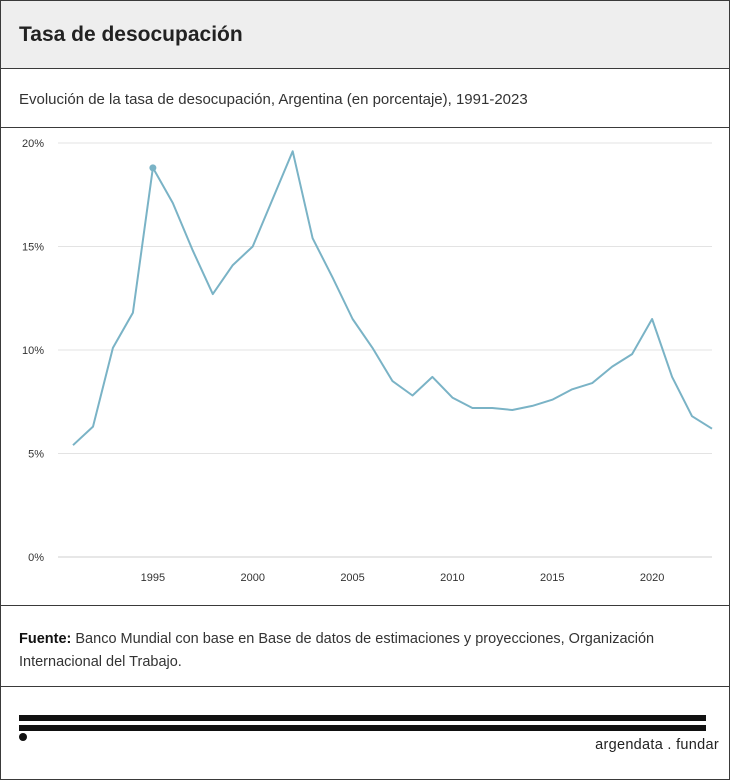  What do you see at coordinates (33, 144) in the screenshot?
I see `y-tick-label: 20%` at bounding box center [33, 144].